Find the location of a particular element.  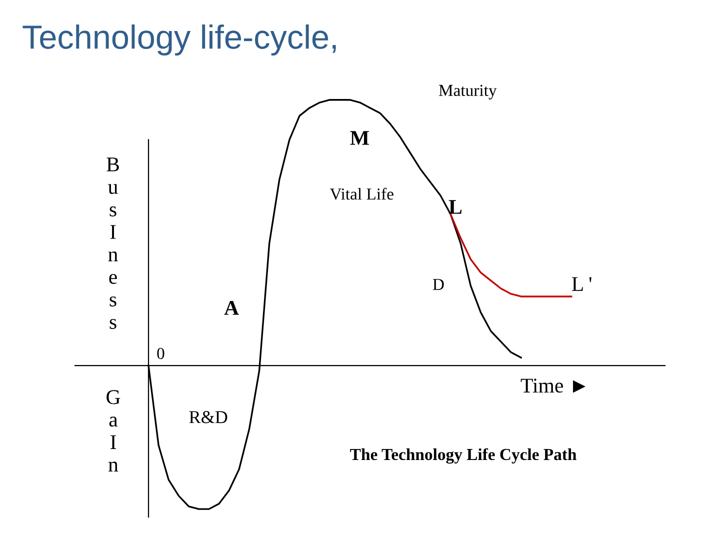

x-axis-title: Time ► is located at coordinates (553, 385).